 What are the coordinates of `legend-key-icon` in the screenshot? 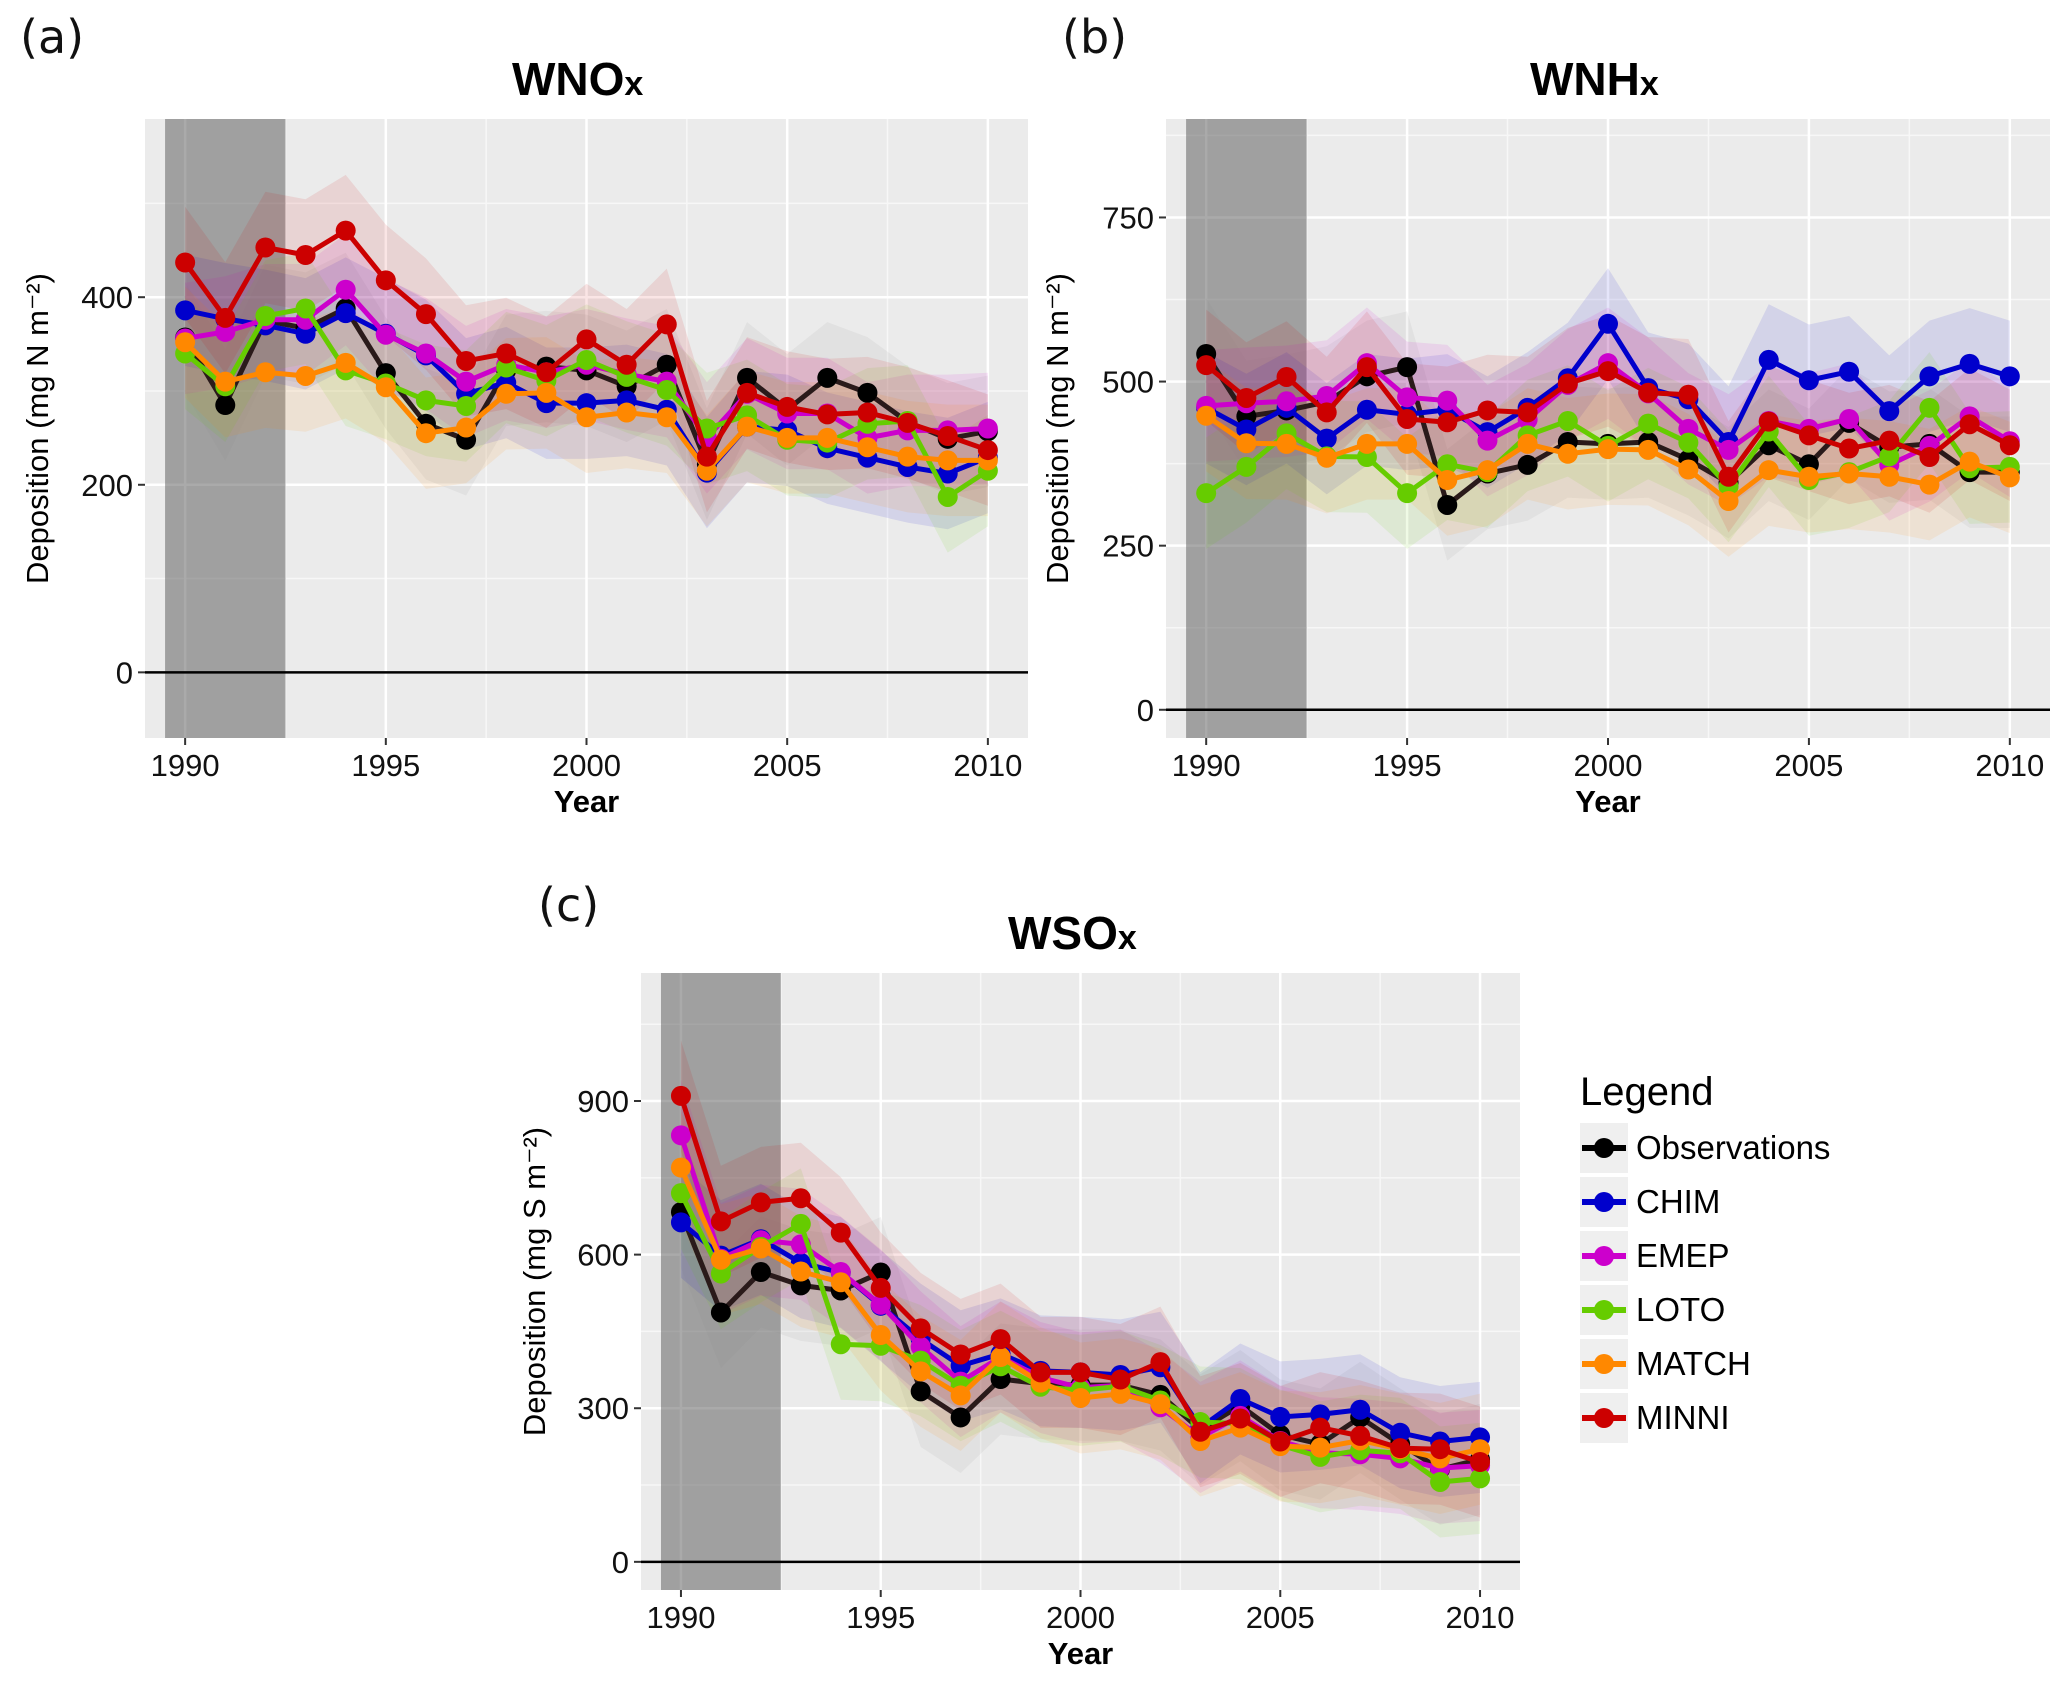 It's located at (1604, 1148).